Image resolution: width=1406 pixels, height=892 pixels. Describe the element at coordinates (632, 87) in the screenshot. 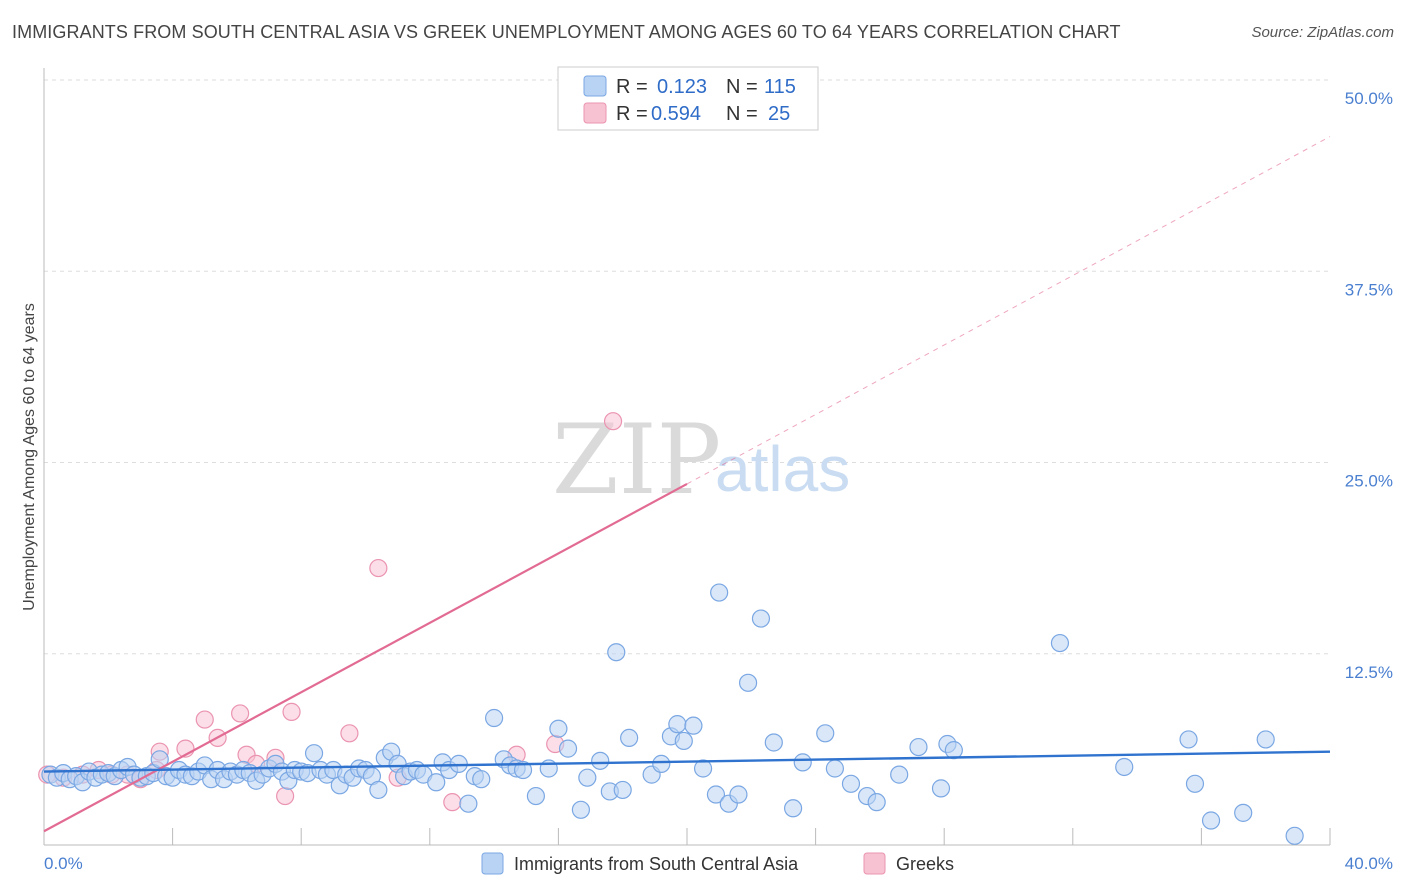

I see `legend-r-label-1: R =` at that location.